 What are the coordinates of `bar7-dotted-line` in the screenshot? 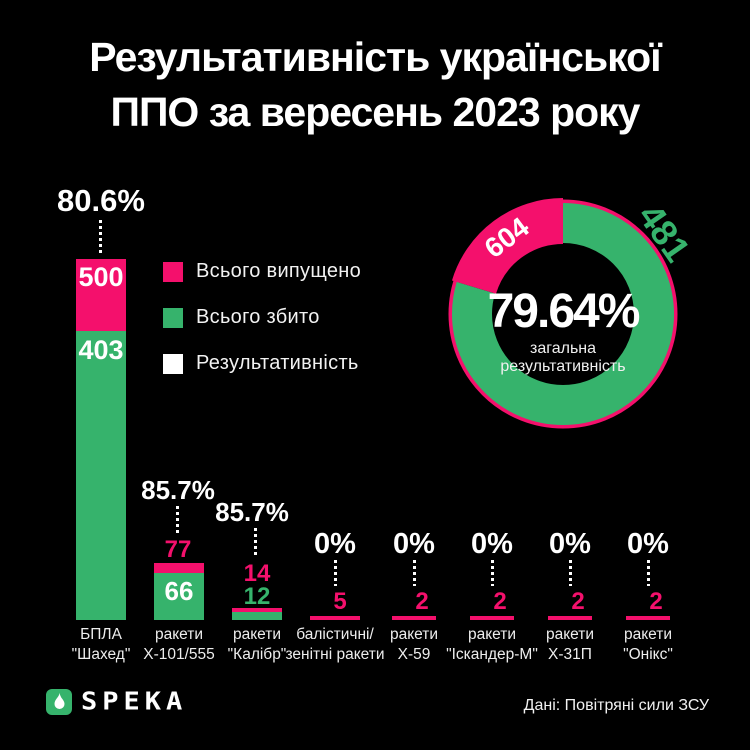 It's located at (570, 573).